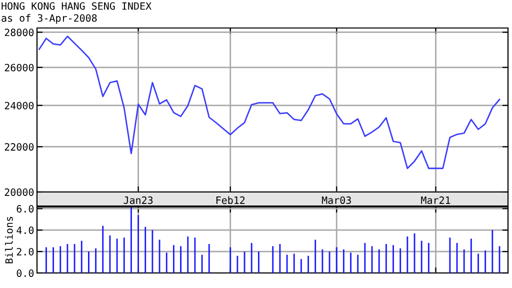 Image resolution: width=512 pixels, height=288 pixels. I want to click on y-tick-label: 24000, so click(19, 106).